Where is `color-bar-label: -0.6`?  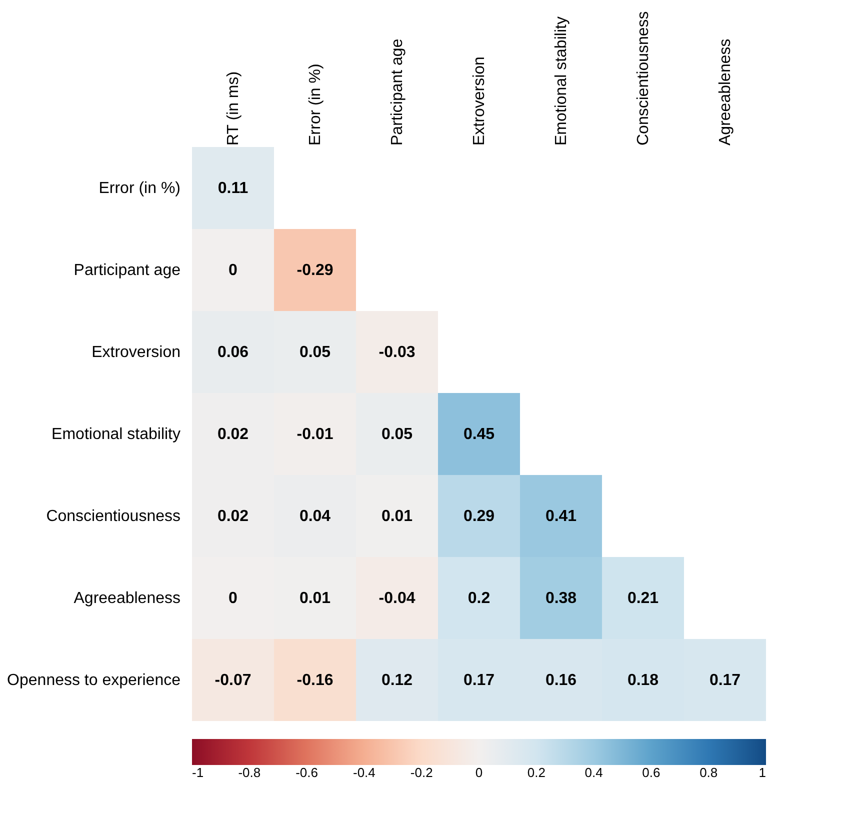 color-bar-label: -0.6 is located at coordinates (307, 772).